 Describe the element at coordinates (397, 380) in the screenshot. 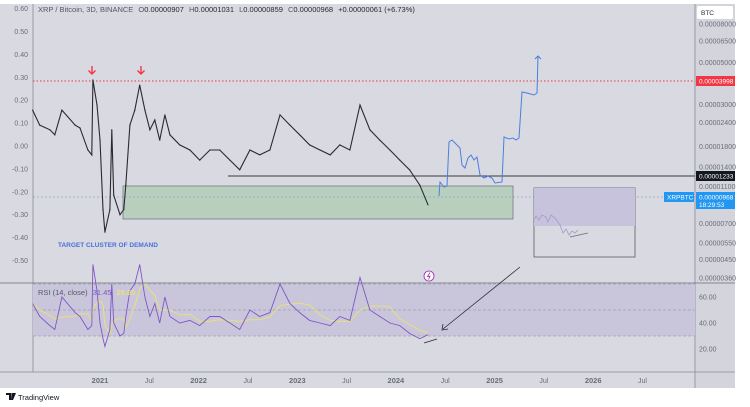

I see `time-tick-label: 2024` at that location.